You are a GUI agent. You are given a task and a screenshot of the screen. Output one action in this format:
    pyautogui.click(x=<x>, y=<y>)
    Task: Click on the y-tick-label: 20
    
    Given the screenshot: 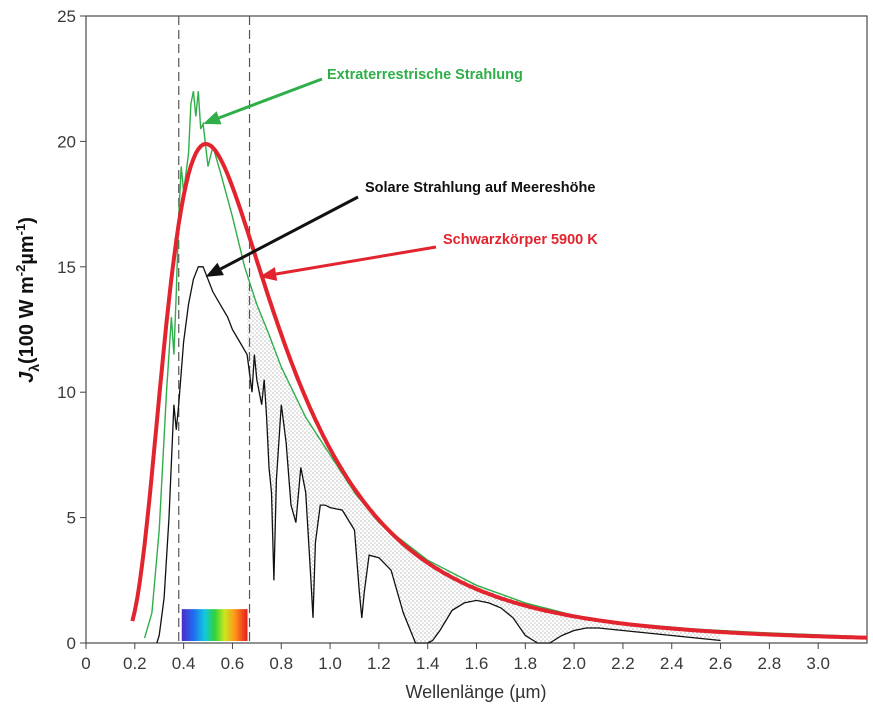 What is the action you would take?
    pyautogui.click(x=66, y=141)
    